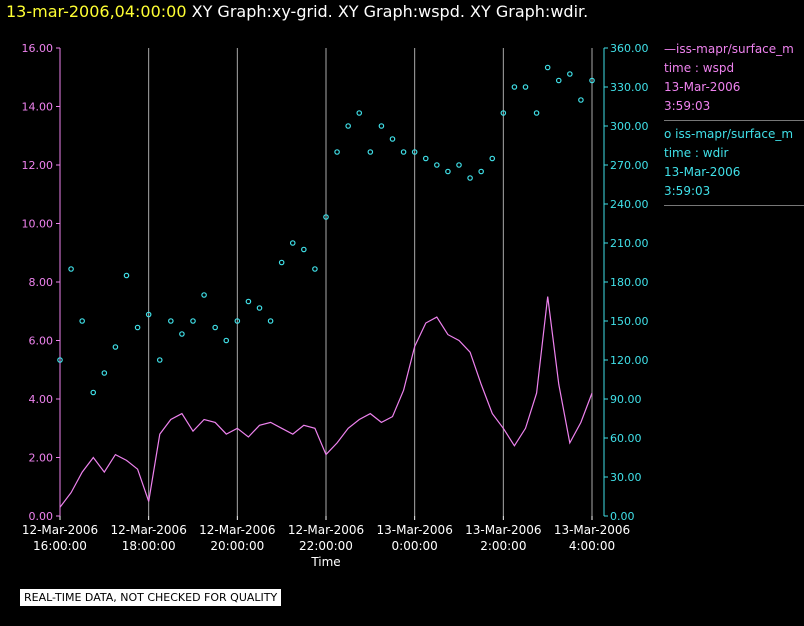 This screenshot has height=626, width=804. I want to click on y-right-tick-label: 330.00, so click(629, 87).